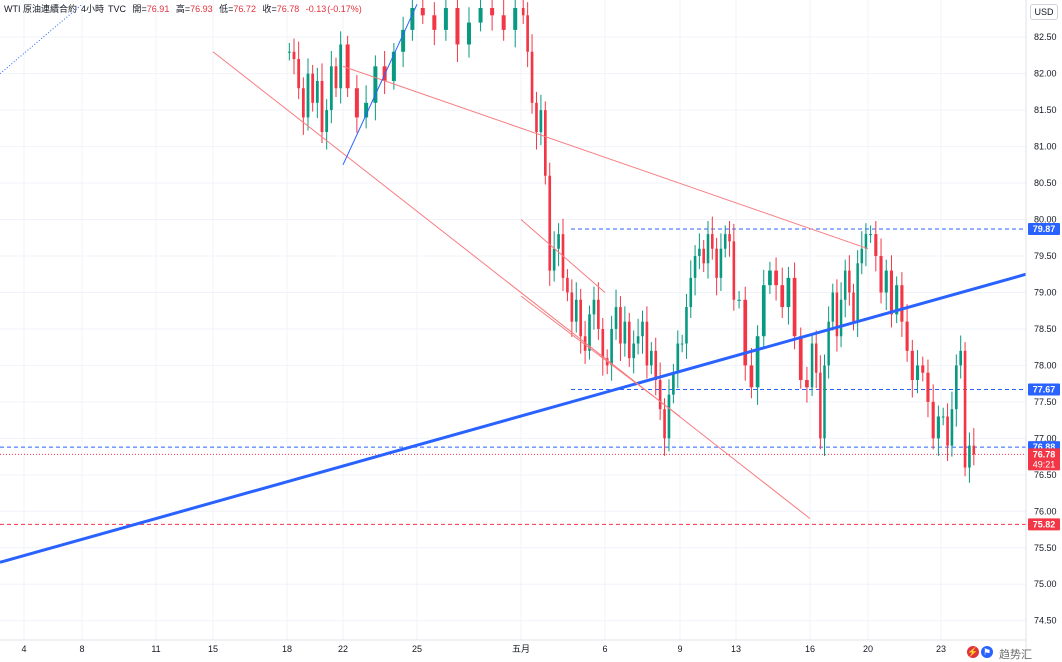 Image resolution: width=1062 pixels, height=662 pixels. Describe the element at coordinates (23, 649) in the screenshot. I see `x-tick-label: 4` at that location.